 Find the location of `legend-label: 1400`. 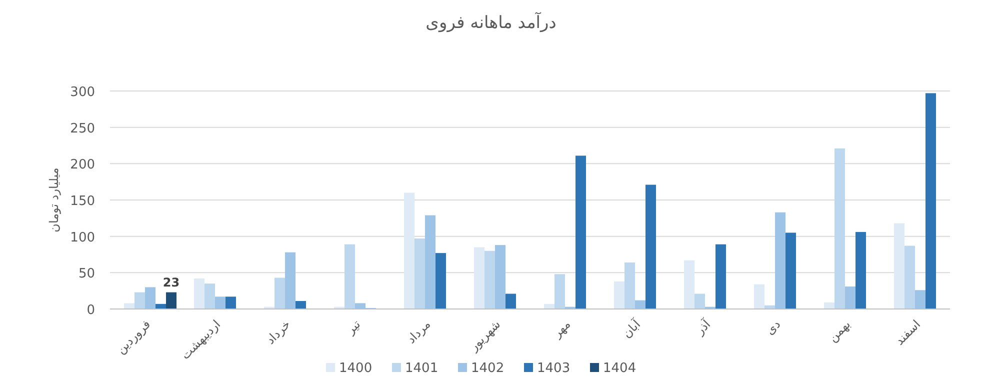

legend-label: 1400 is located at coordinates (355, 368).